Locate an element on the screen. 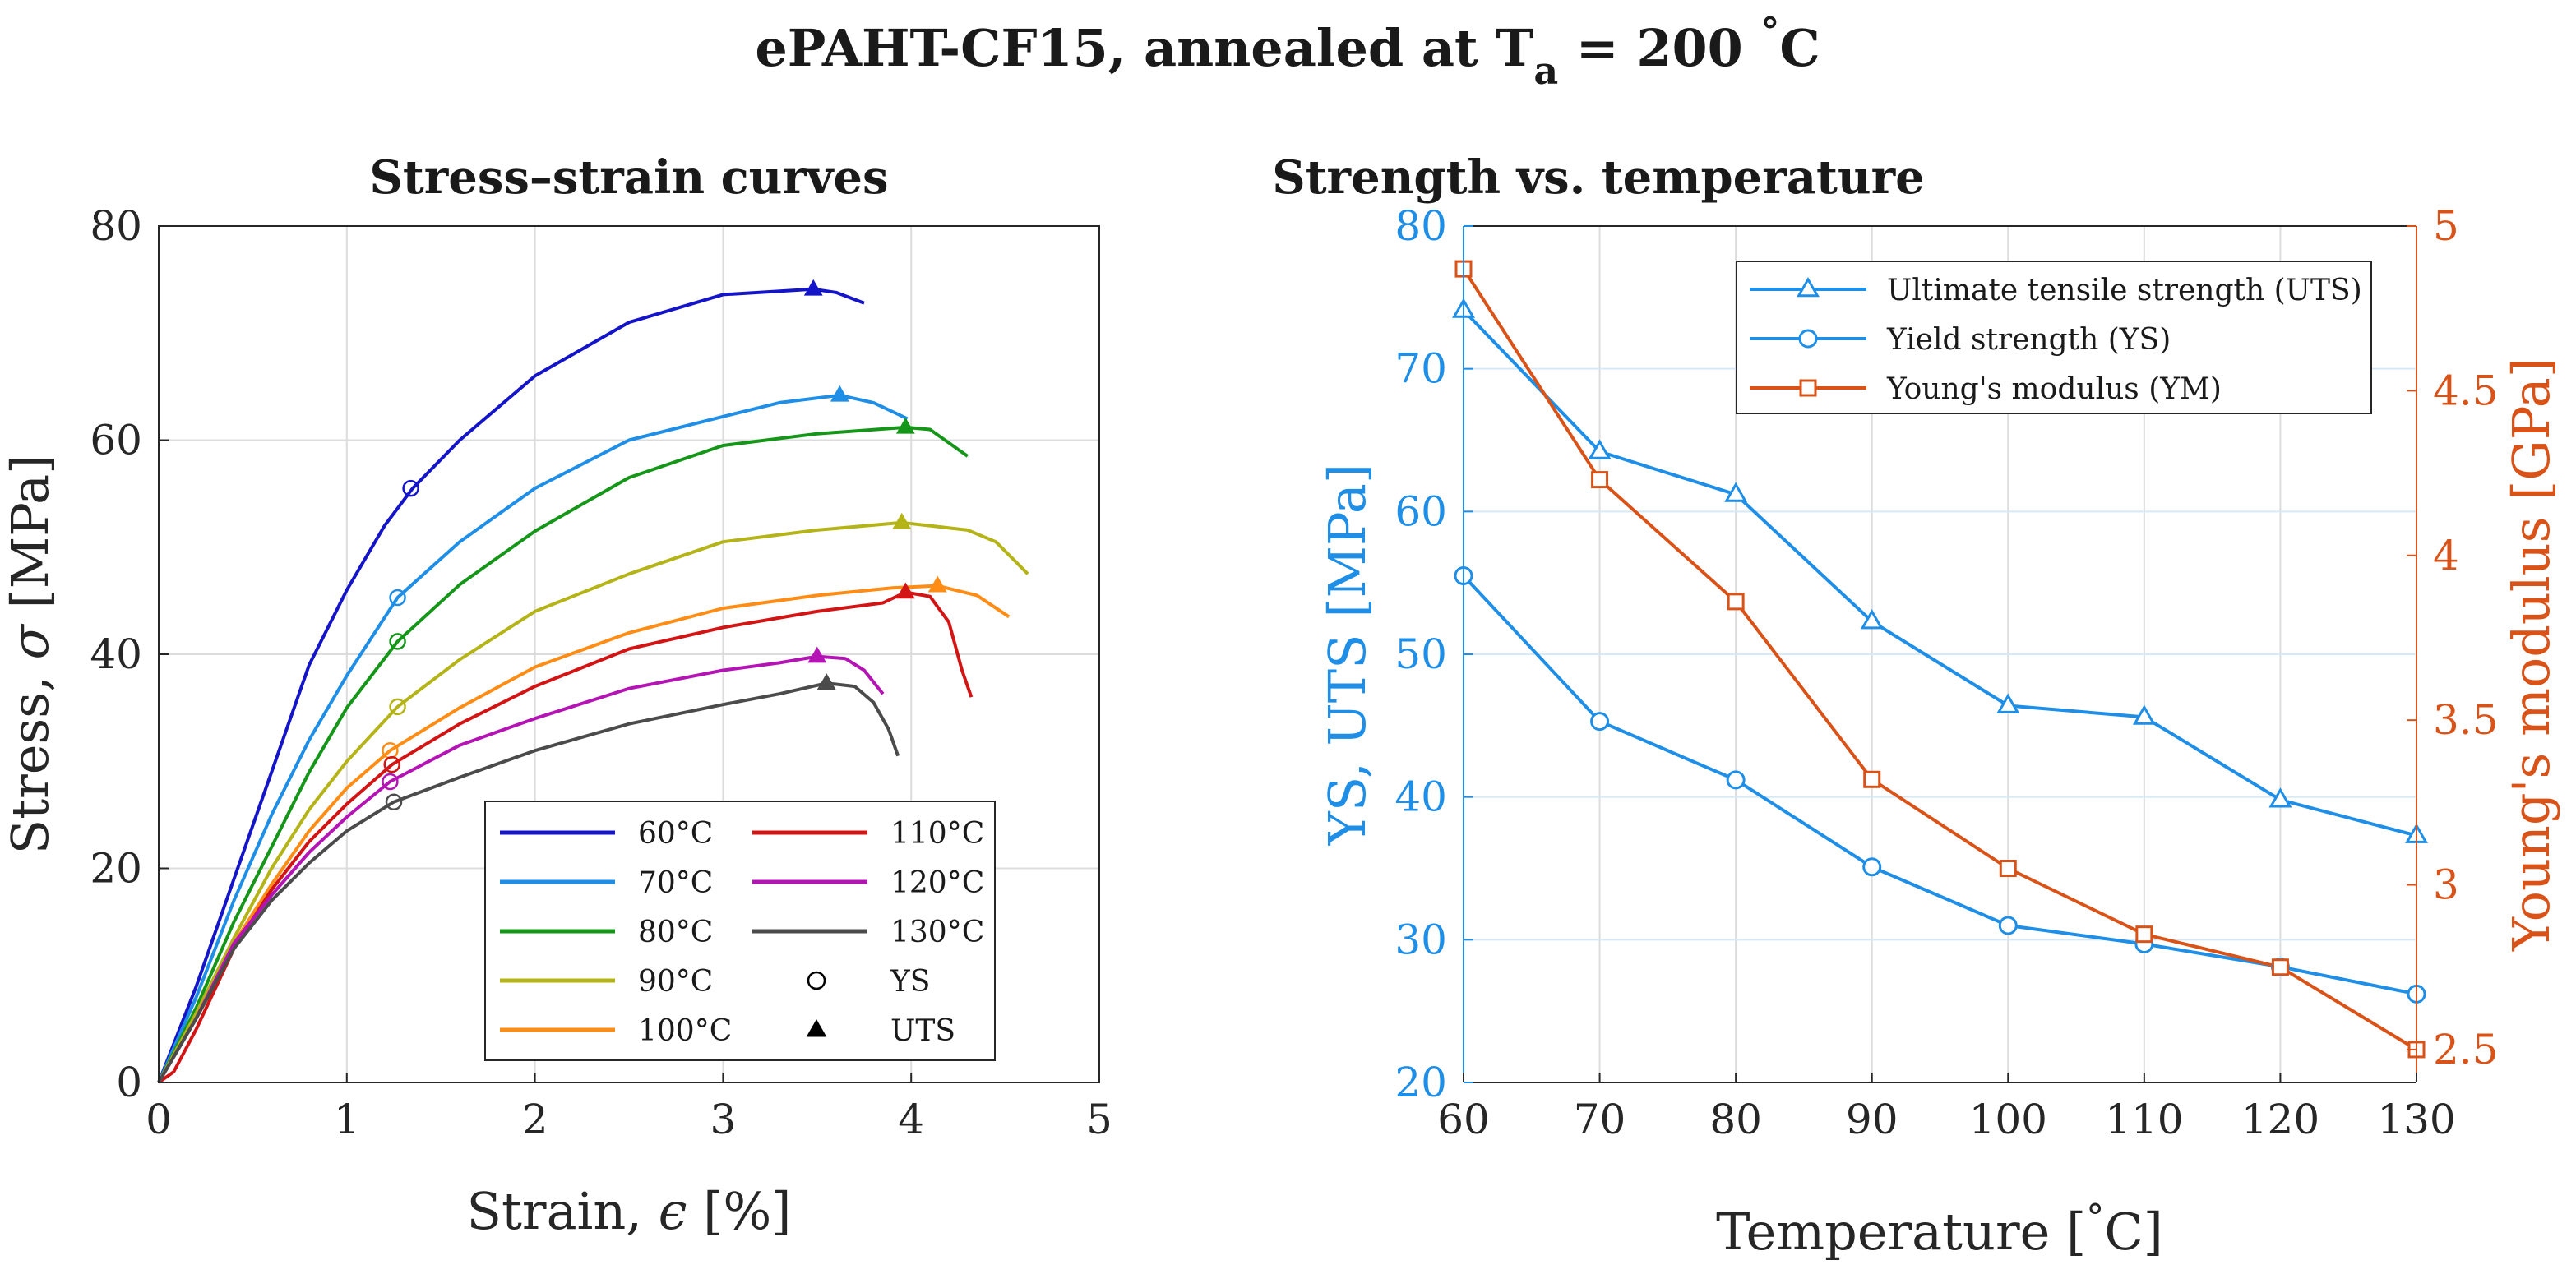 Image resolution: width=2576 pixels, height=1274 pixels. legend-label-80-c: 80°C is located at coordinates (675, 933).